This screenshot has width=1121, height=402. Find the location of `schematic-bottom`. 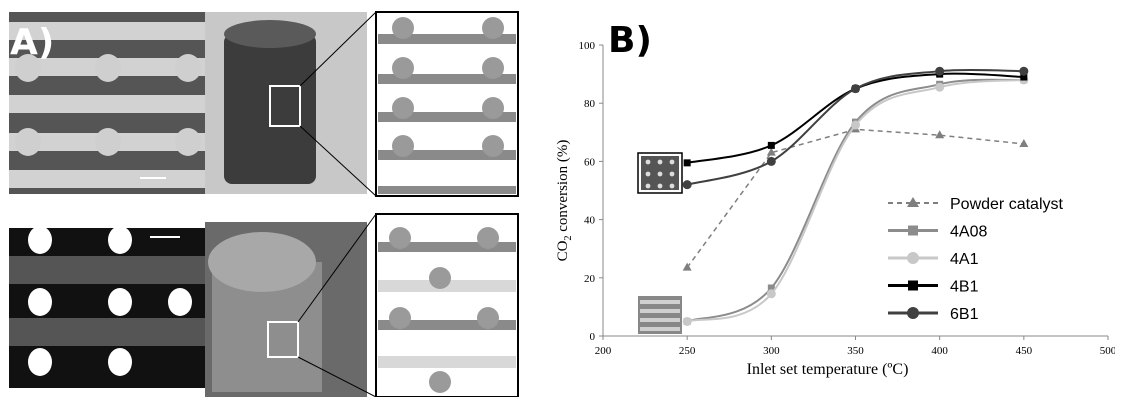

schematic-bottom is located at coordinates (447, 305).